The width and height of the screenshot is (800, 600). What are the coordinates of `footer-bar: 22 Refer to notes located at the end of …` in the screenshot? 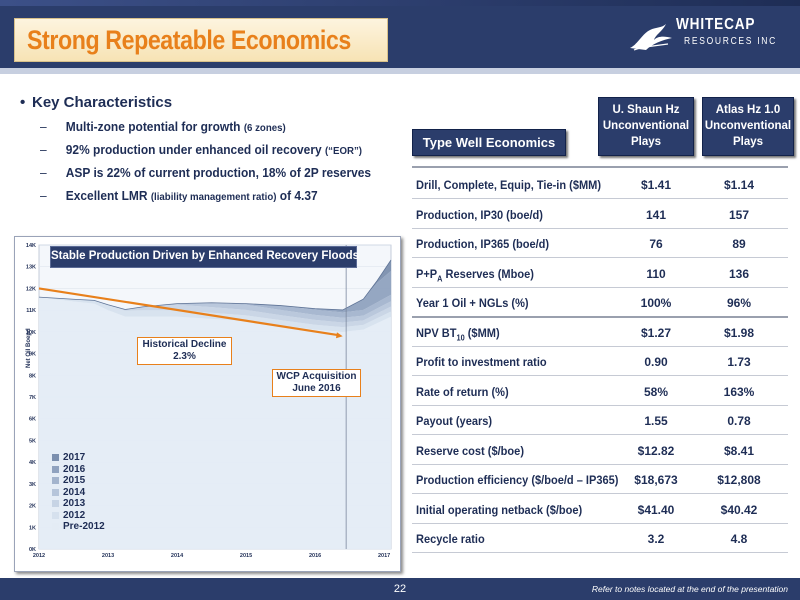 It's located at (400, 589).